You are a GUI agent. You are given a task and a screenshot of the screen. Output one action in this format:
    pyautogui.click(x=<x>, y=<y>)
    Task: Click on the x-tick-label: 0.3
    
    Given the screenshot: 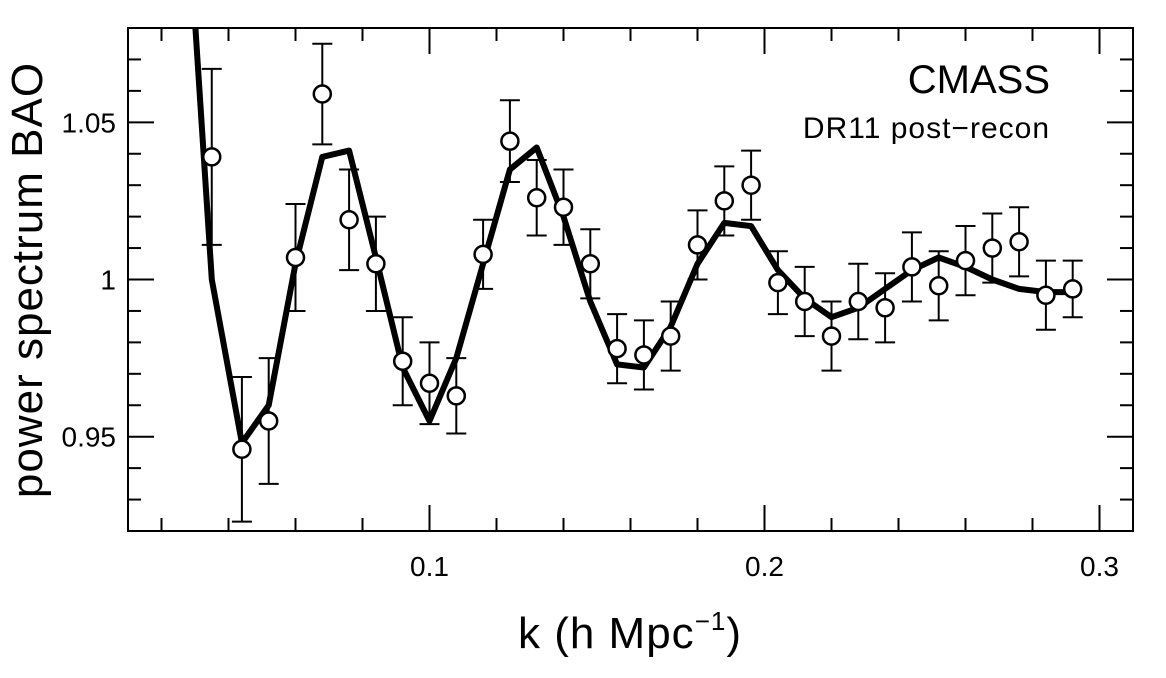 What is the action you would take?
    pyautogui.click(x=1099, y=566)
    